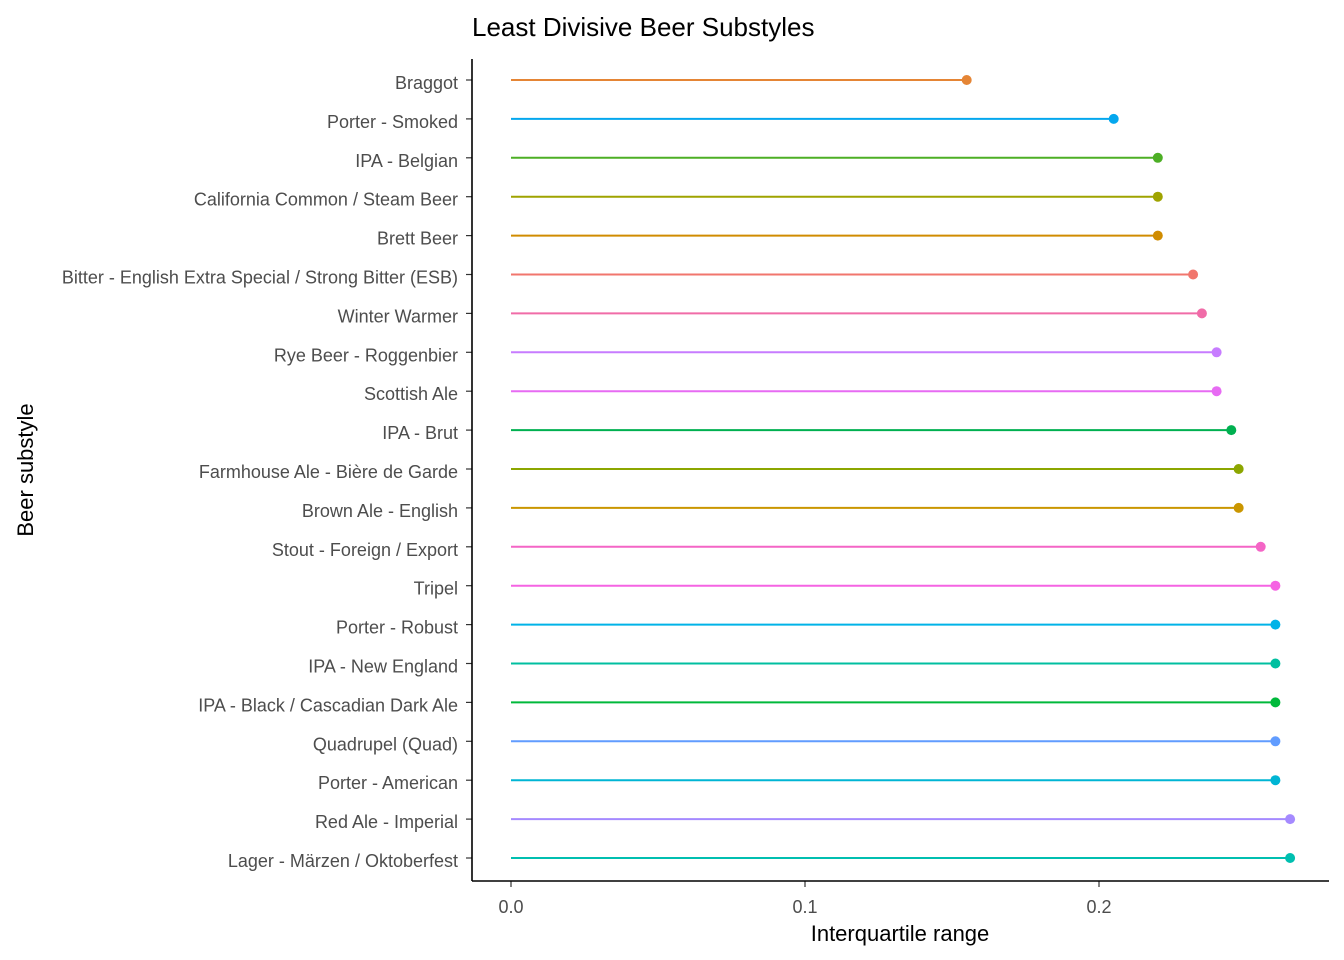 The width and height of the screenshot is (1344, 960). Describe the element at coordinates (392, 122) in the screenshot. I see `y-tick-label: Porter - Smoked` at that location.